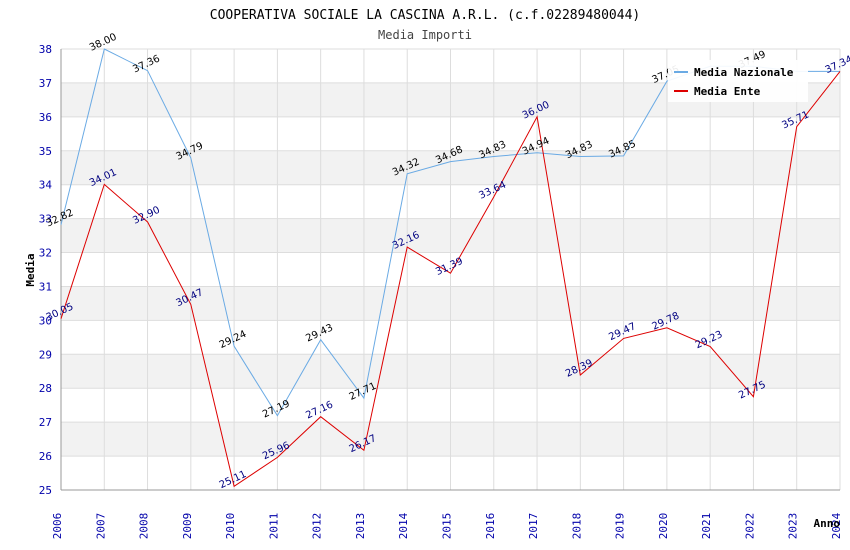 Image resolution: width=850 pixels, height=550 pixels. What do you see at coordinates (103, 43) in the screenshot?
I see `data-label: 38.00` at bounding box center [103, 43].